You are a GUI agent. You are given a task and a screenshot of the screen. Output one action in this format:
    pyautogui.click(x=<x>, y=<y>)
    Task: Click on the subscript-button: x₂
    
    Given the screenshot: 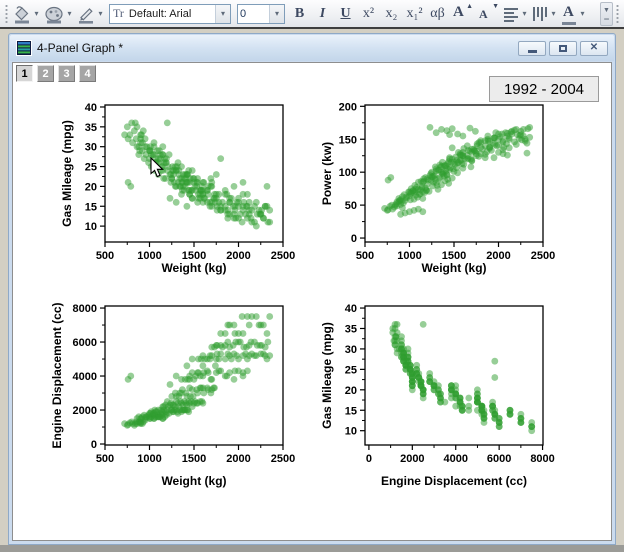 What is the action you would take?
    pyautogui.click(x=391, y=14)
    